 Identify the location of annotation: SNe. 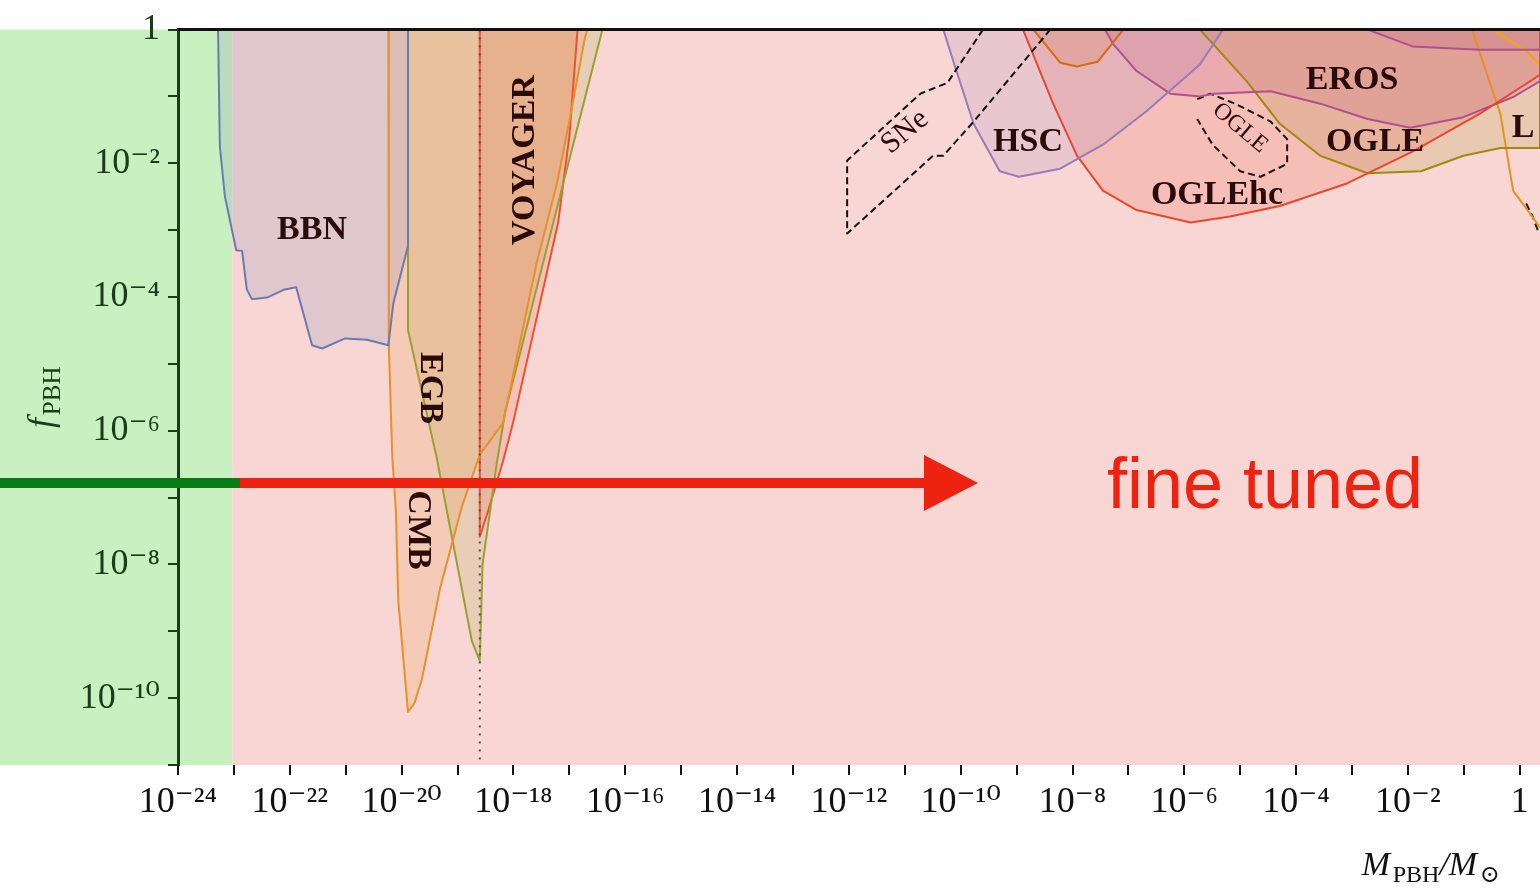
(903, 130).